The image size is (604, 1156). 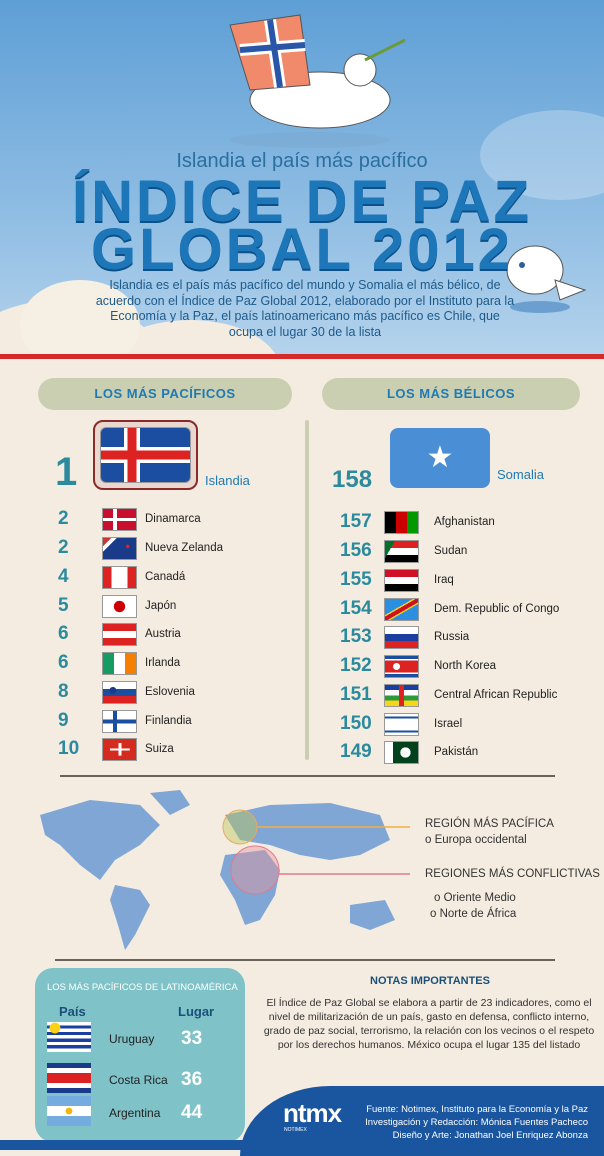 What do you see at coordinates (196, 1011) in the screenshot?
I see `latam-col-rank: Lugar` at bounding box center [196, 1011].